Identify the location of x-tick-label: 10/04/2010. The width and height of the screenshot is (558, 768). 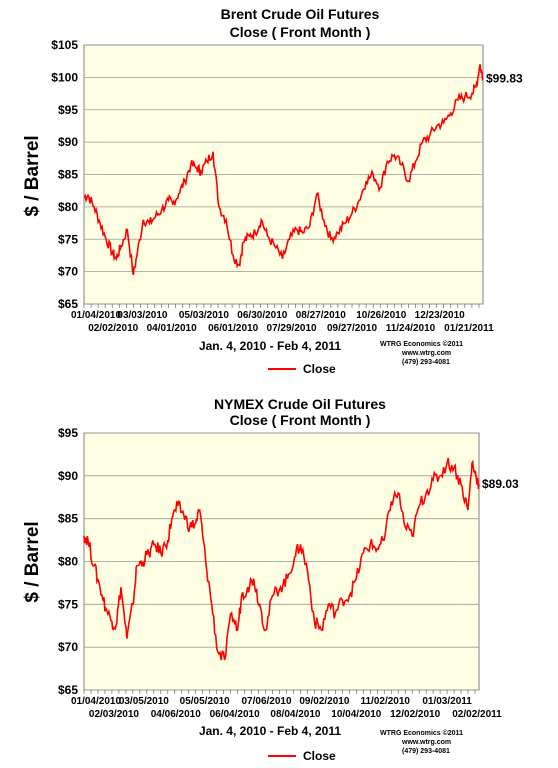
(356, 714).